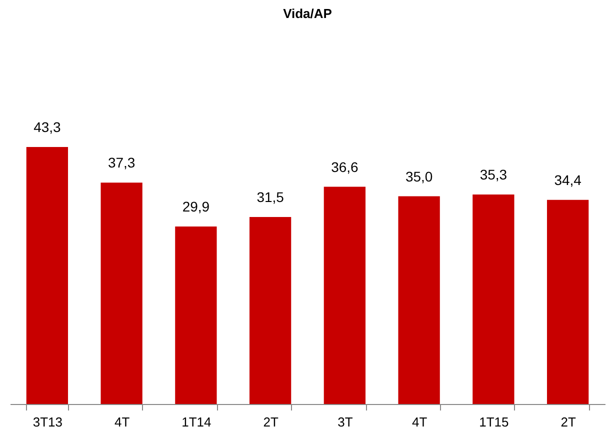 The image size is (611, 433). I want to click on x-tick-label: 1T15, so click(494, 422).